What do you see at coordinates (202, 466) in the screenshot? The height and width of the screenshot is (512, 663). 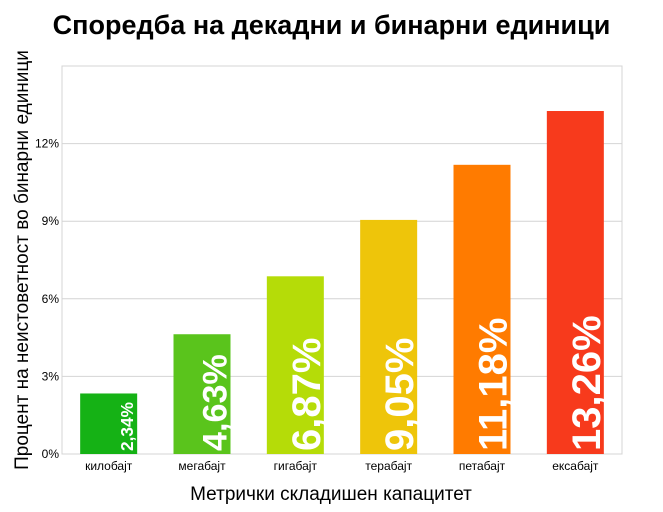 I see `category-label: мегабајт` at bounding box center [202, 466].